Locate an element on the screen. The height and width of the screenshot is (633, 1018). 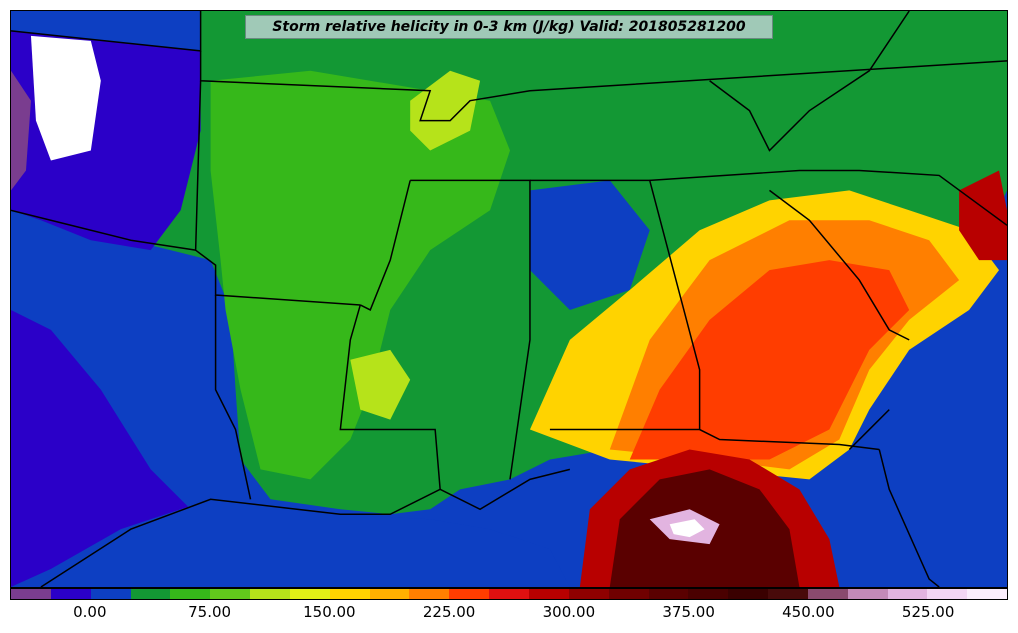
purple-patch-west is located at coordinates (21, 130).